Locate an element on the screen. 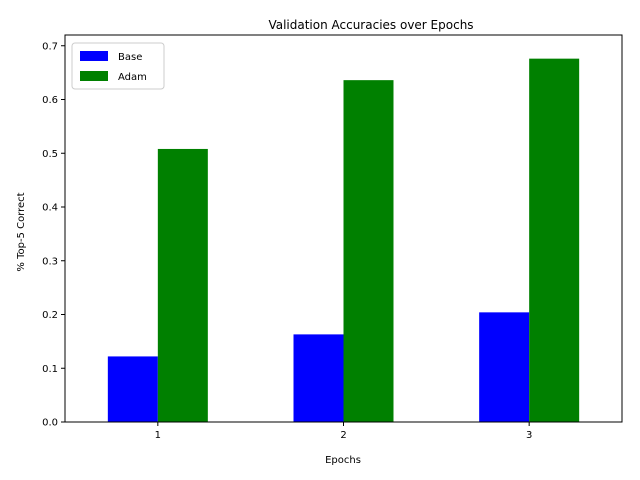  chart-title: Validation Accuracies over Epochs is located at coordinates (370, 25).